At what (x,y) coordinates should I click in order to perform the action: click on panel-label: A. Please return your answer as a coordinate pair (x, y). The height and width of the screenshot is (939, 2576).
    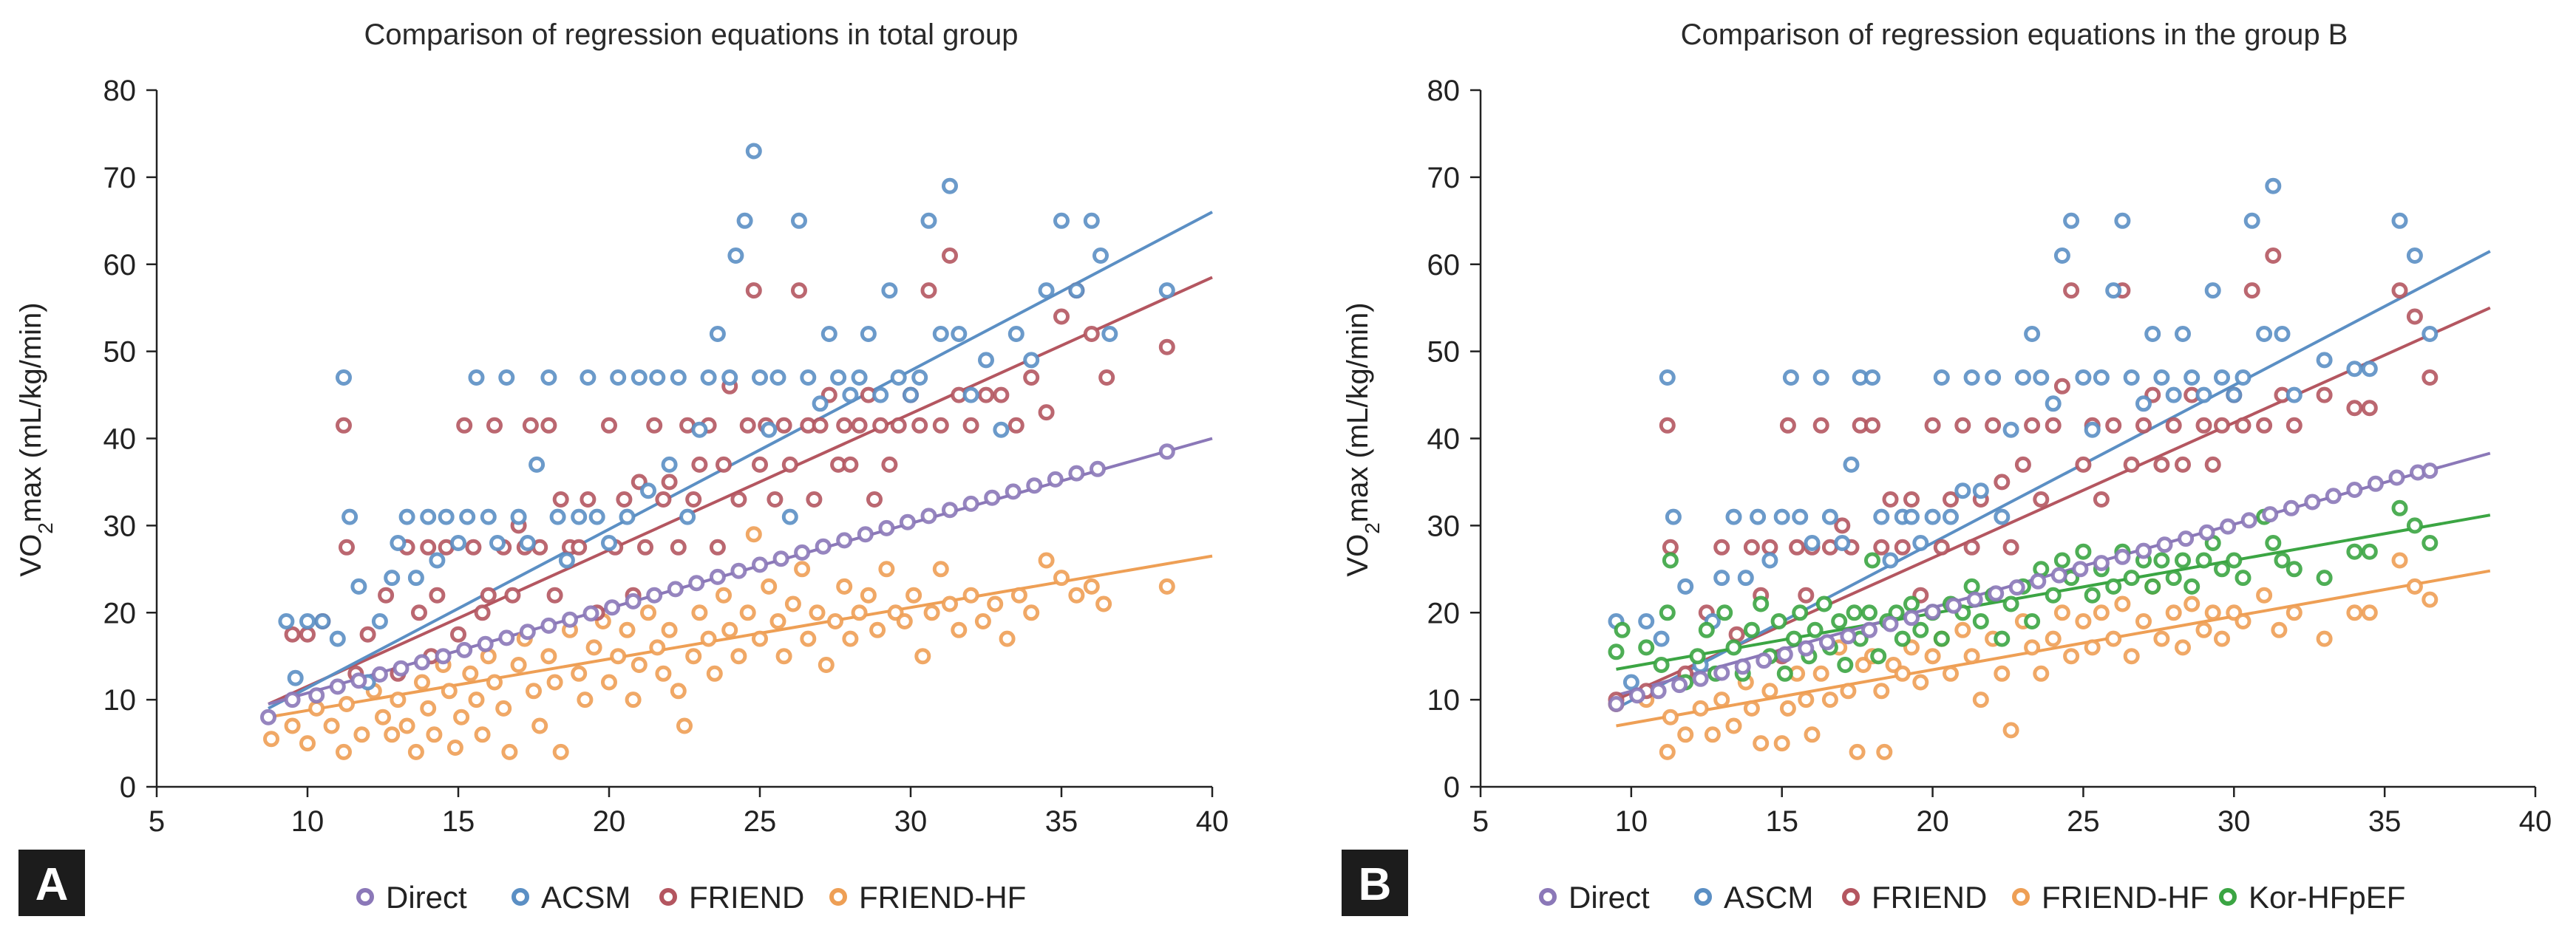
    Looking at the image, I should click on (52, 884).